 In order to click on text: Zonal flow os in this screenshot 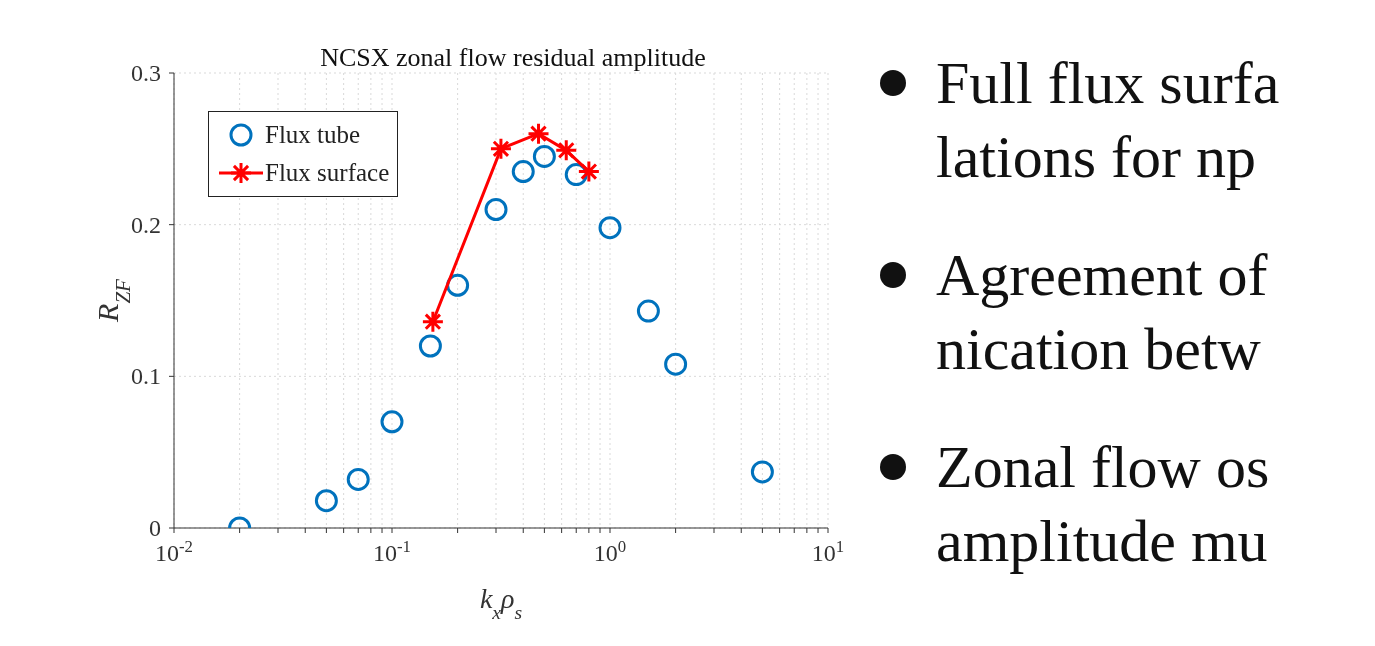, I will do `click(1103, 467)`.